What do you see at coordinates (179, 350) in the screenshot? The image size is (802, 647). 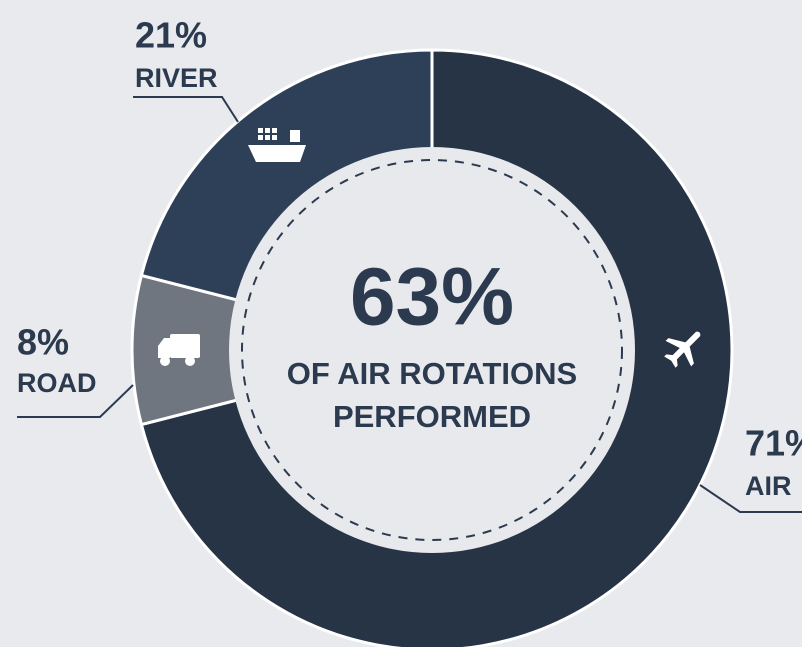 I see `truck-icon` at bounding box center [179, 350].